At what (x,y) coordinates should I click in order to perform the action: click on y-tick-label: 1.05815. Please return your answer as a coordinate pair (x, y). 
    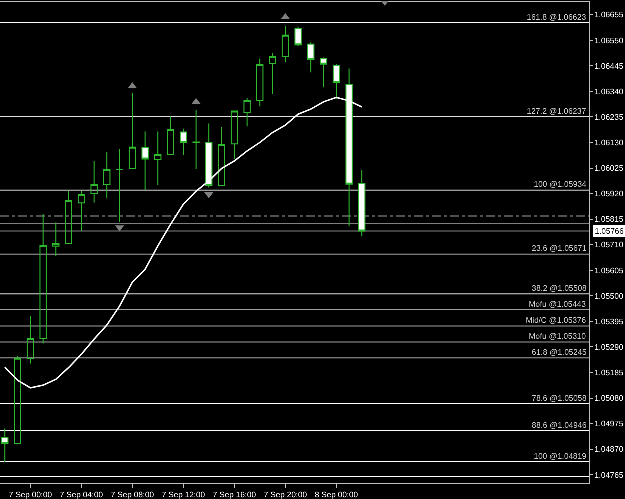
    Looking at the image, I should click on (609, 219).